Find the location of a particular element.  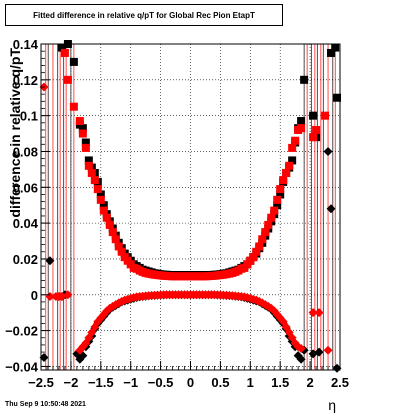

x-tick-label: 1 is located at coordinates (250, 382).